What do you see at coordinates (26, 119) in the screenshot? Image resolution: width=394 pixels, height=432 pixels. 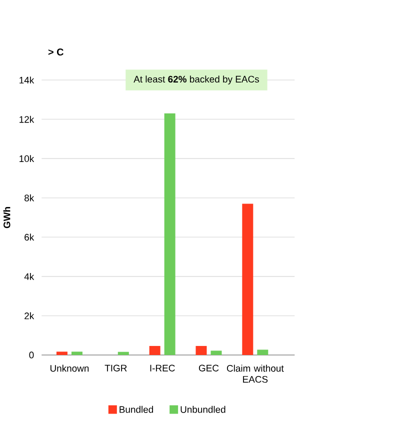 I see `y-tick-label: 12k` at bounding box center [26, 119].